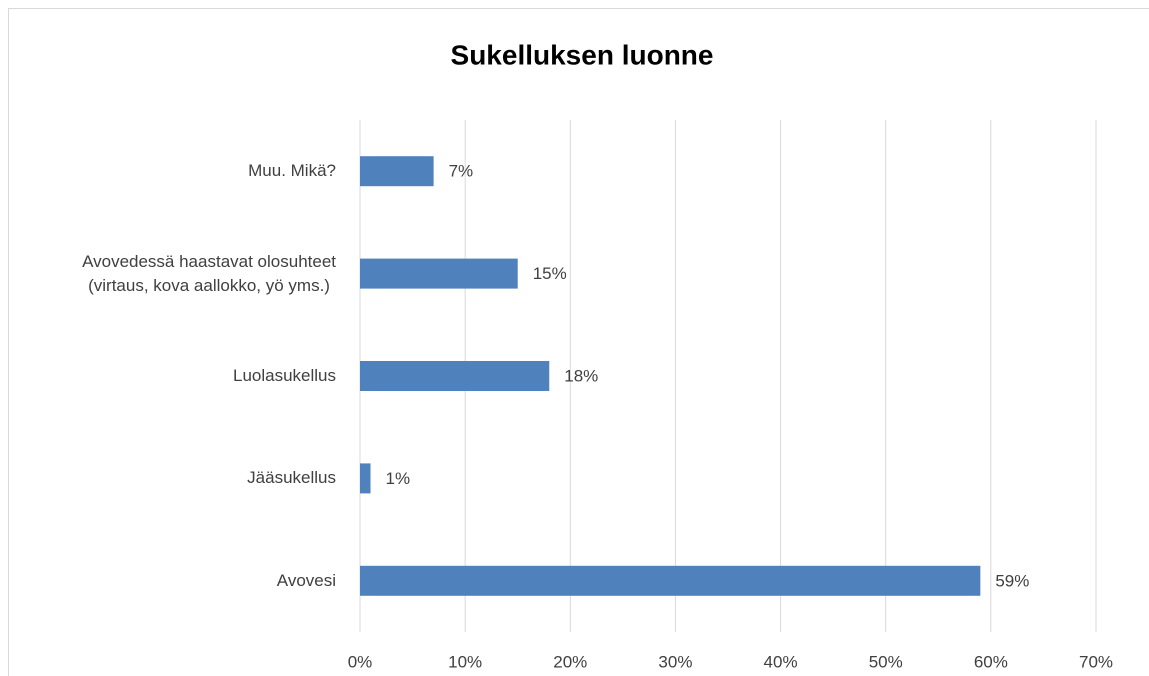 The image size is (1149, 676). Describe the element at coordinates (781, 661) in the screenshot. I see `x-tick-label: 40%` at that location.